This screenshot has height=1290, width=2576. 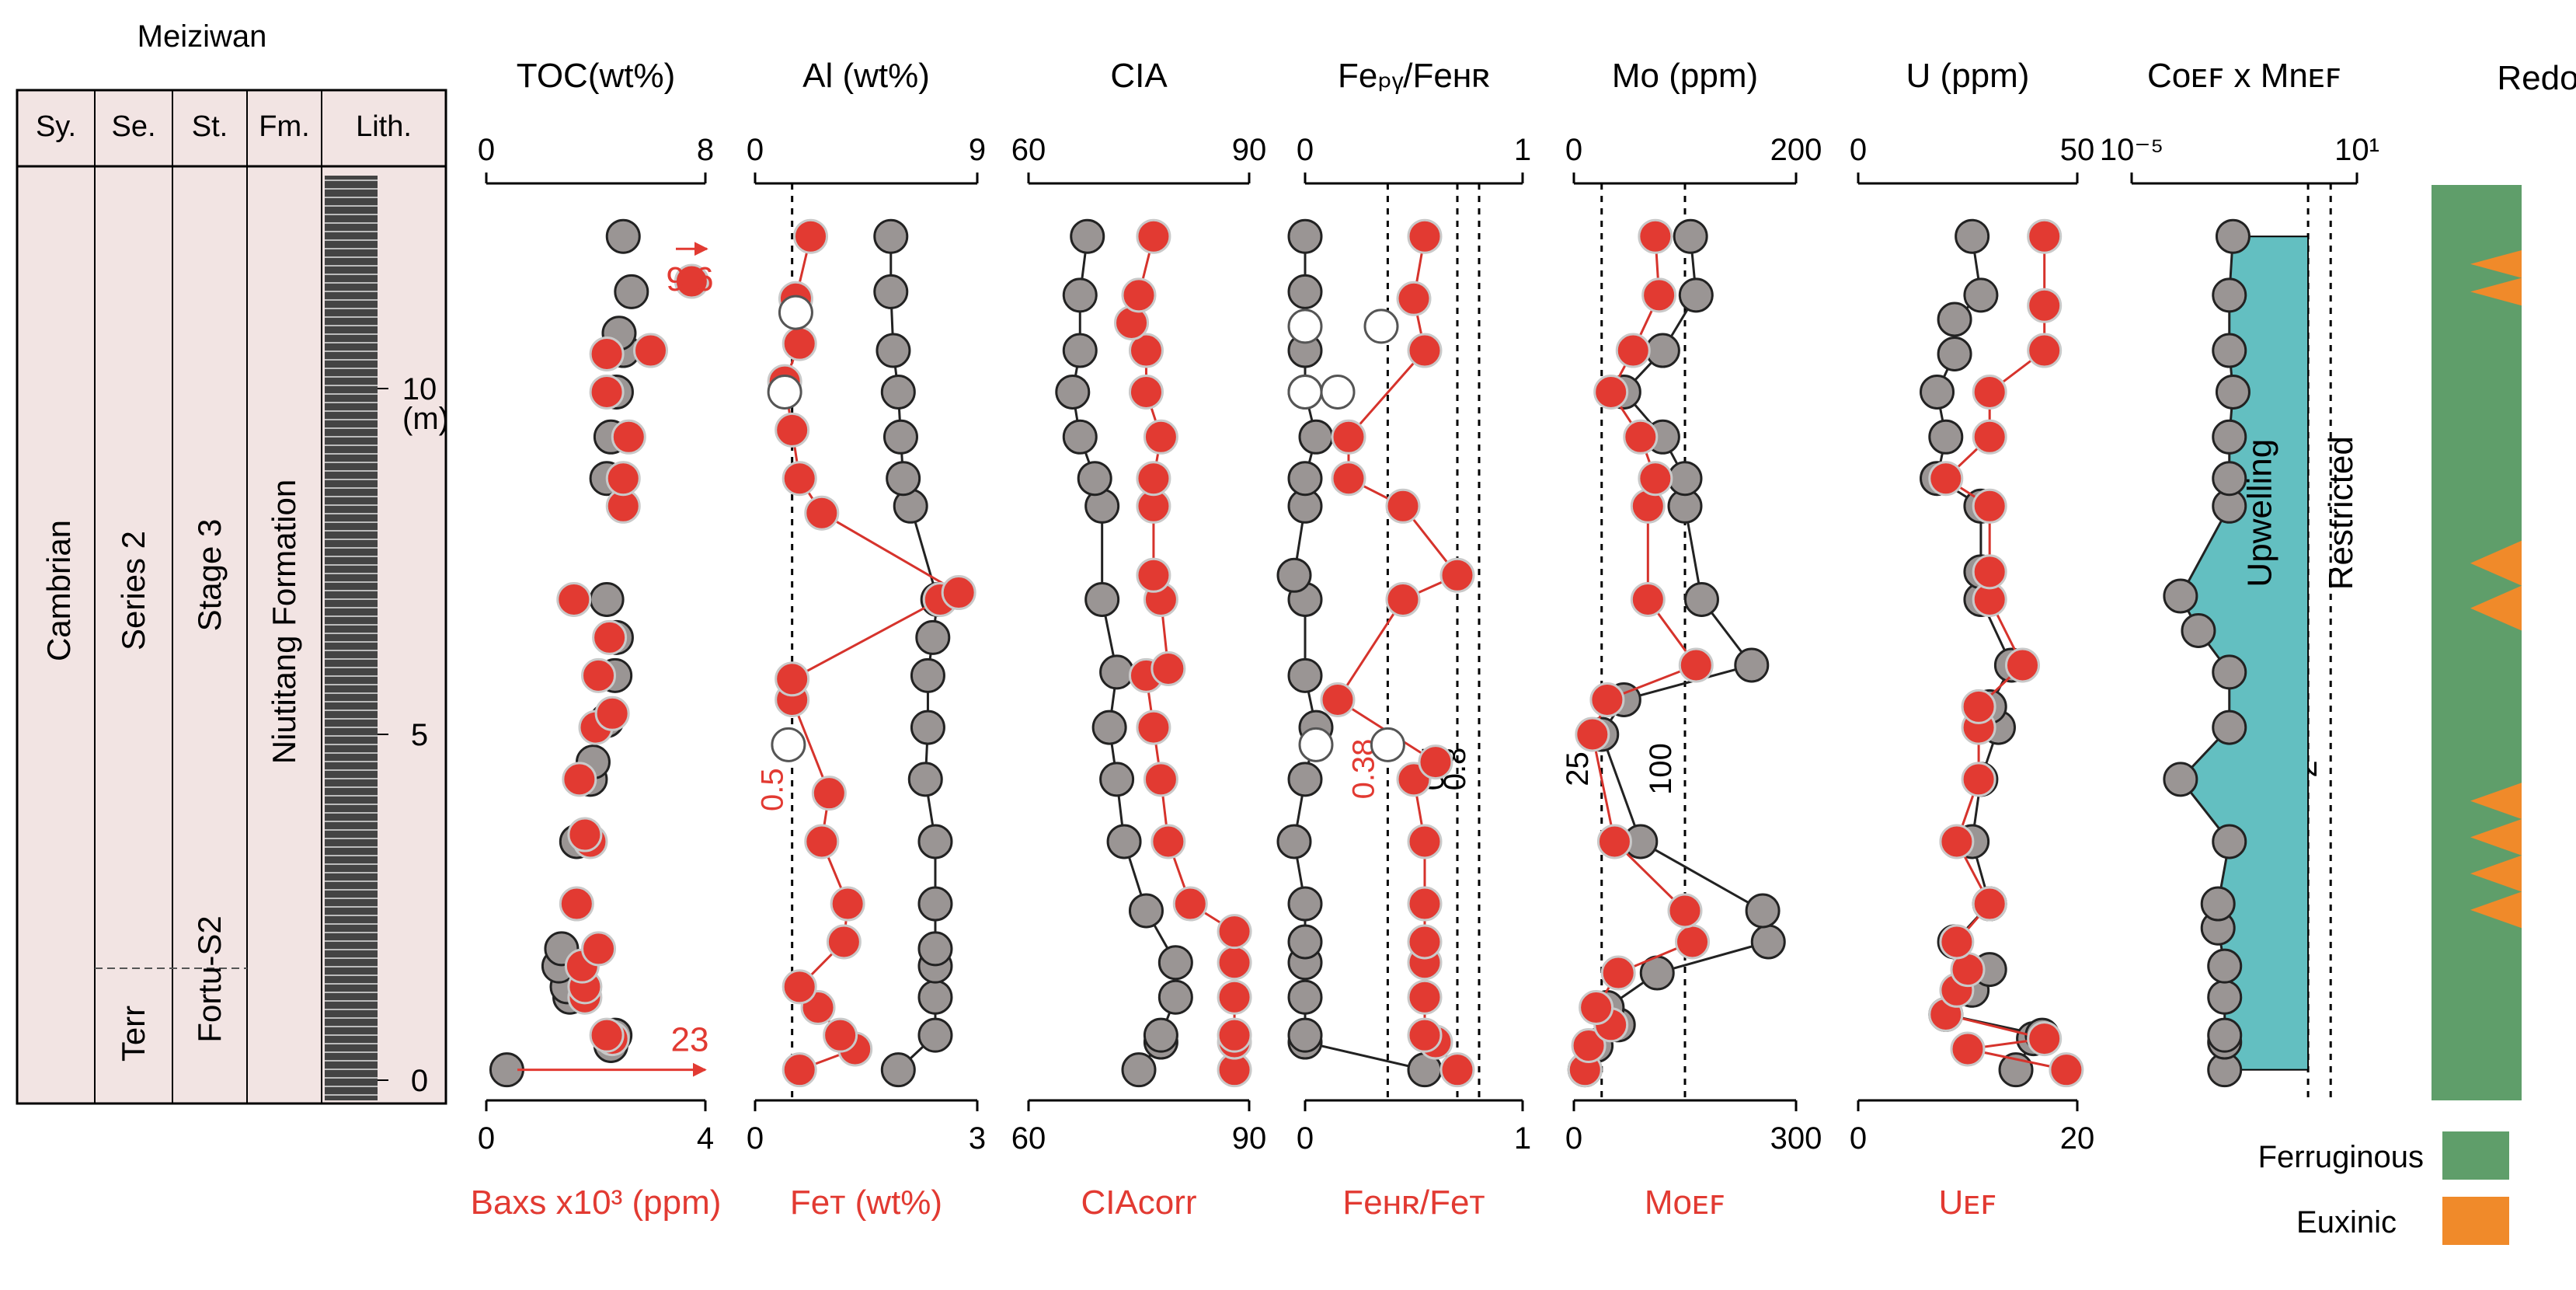 What do you see at coordinates (1972, 639) in the screenshot?
I see `panel-5: U (ppm) 0 50 0 20 Uᴇꜰ` at bounding box center [1972, 639].